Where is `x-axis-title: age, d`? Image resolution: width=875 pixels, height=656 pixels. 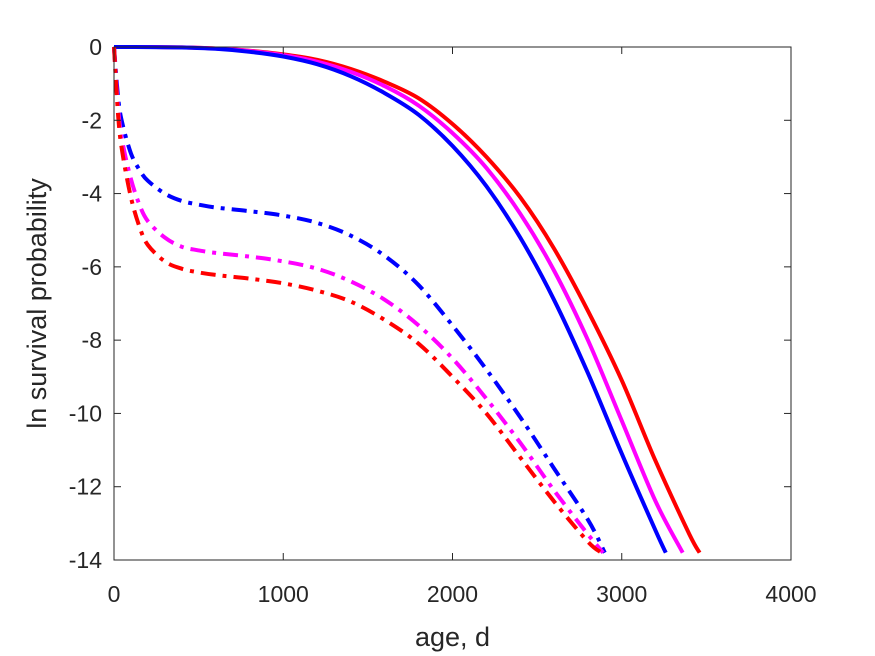
x-axis-title: age, d is located at coordinates (452, 637).